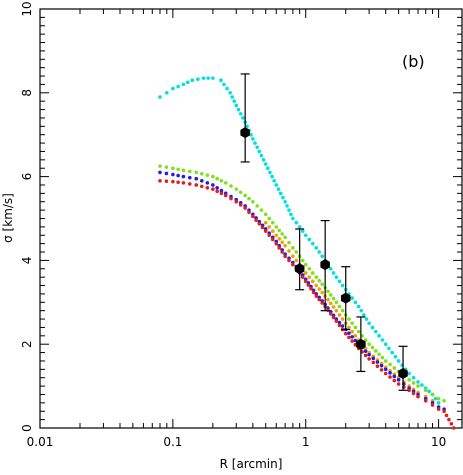  I want to click on y-tick-label: 2, so click(27, 344).